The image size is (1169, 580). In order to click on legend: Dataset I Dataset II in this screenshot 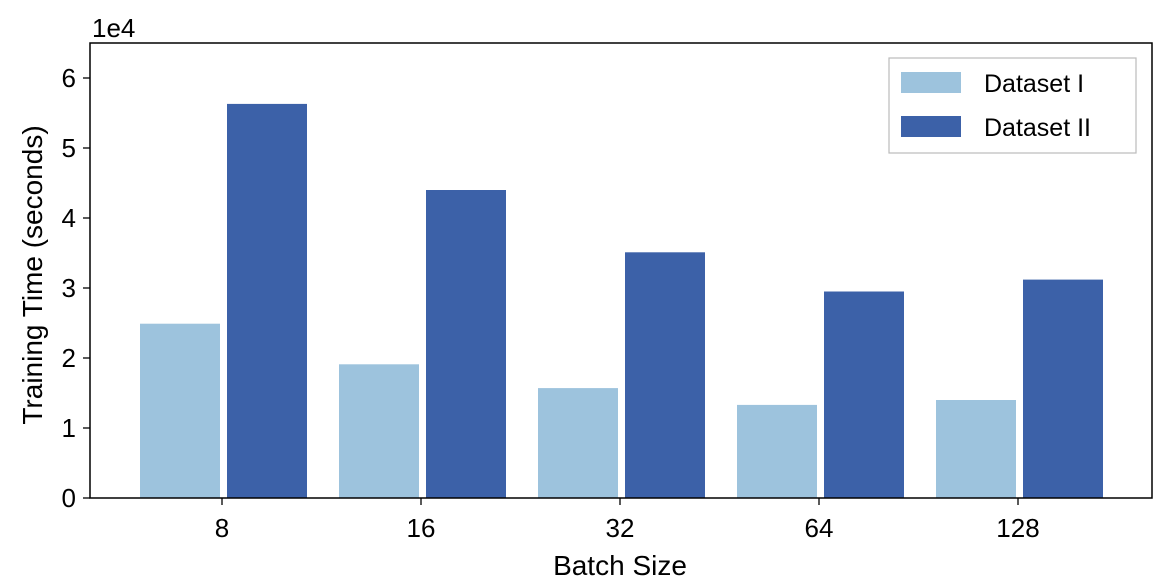, I will do `click(1012, 105)`.